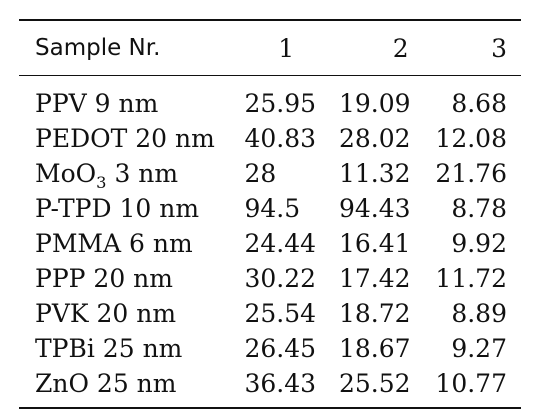 This screenshot has height=409, width=540. I want to click on sample-cell: MoO3 3 nm, so click(131, 173).